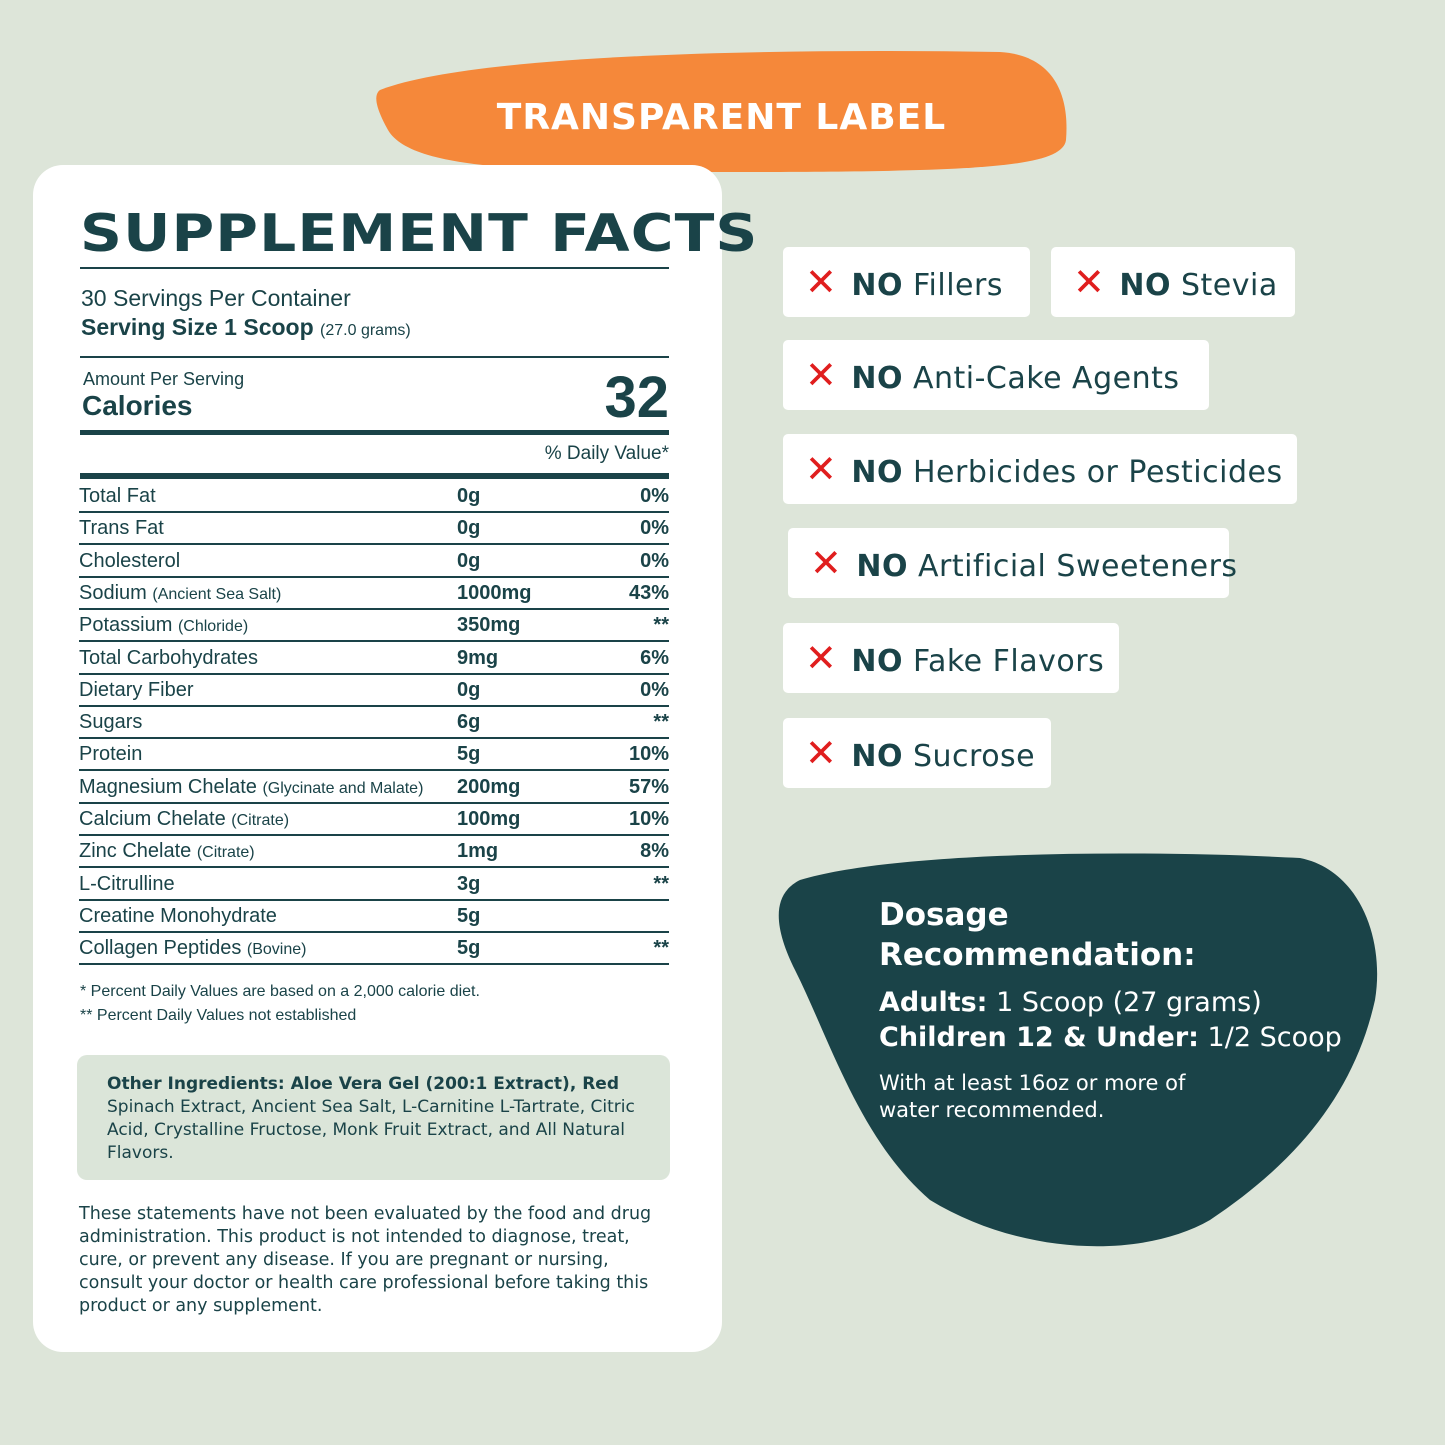 The image size is (1445, 1445). I want to click on dv-header: % Daily Value*, so click(606, 453).